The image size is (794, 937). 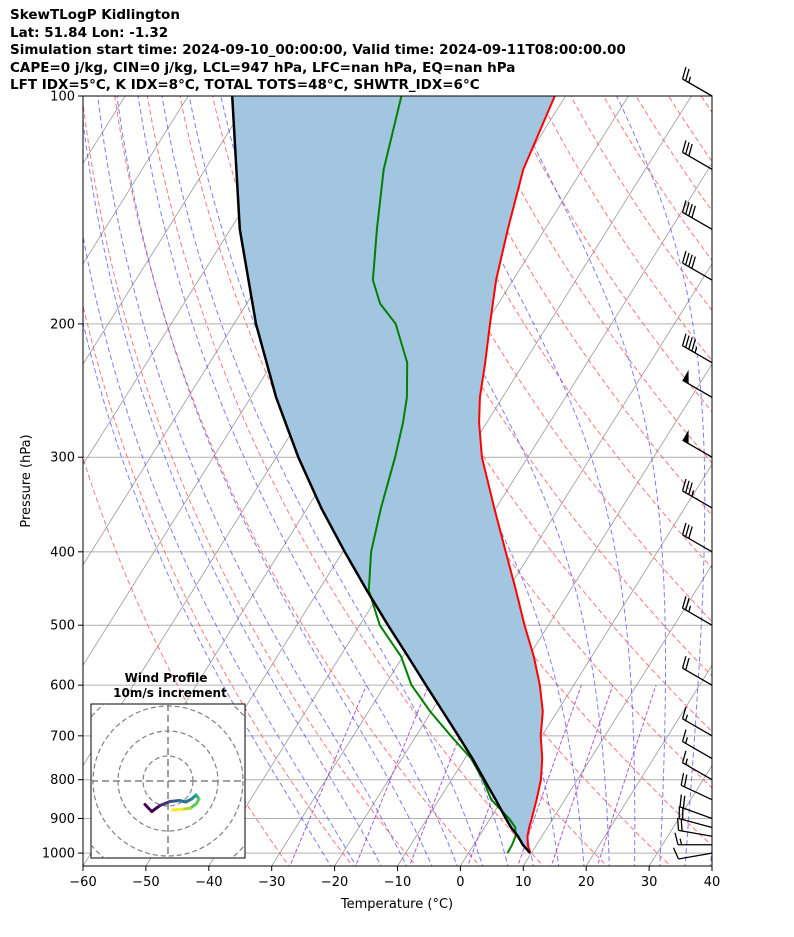 I want to click on hodograph-title: Wind Profile, so click(x=166, y=678).